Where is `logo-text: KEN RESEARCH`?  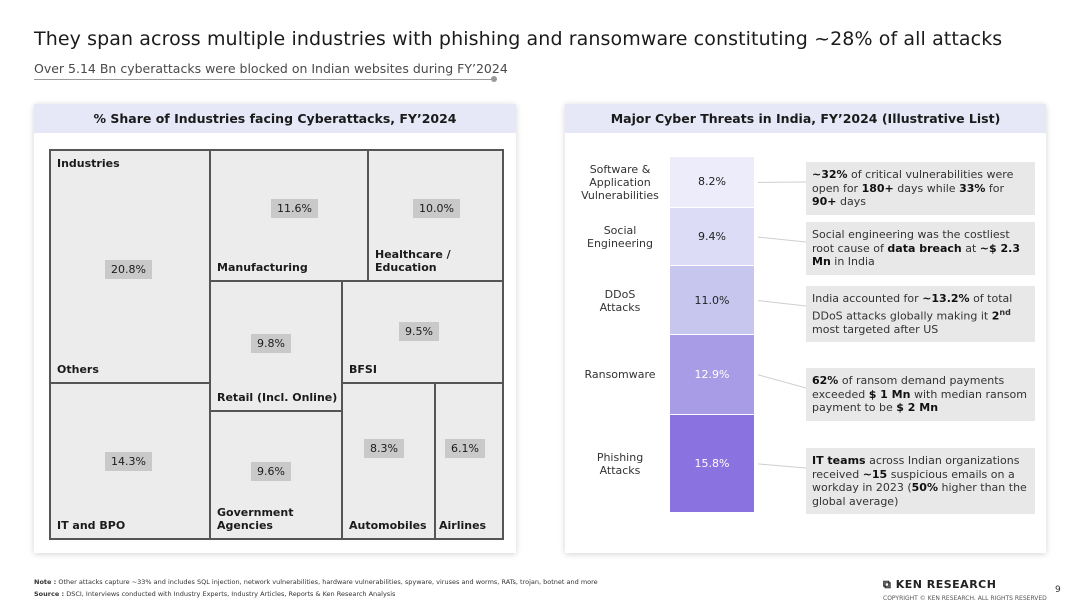
logo-text: KEN RESEARCH is located at coordinates (946, 584).